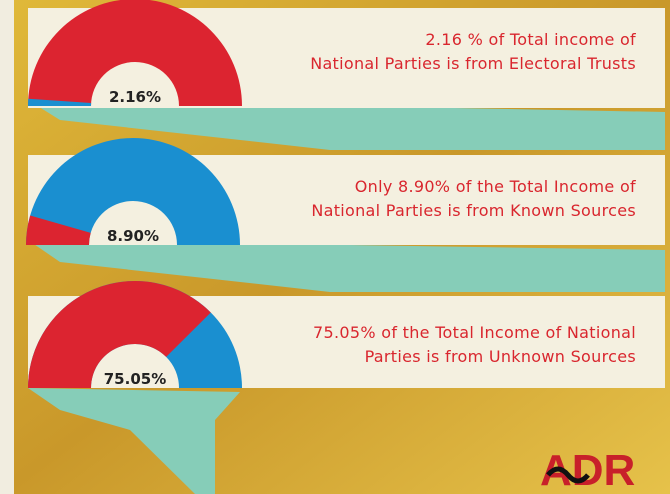  Describe the element at coordinates (473, 210) in the screenshot. I see `caption: National Parties is from Known Sources` at that location.